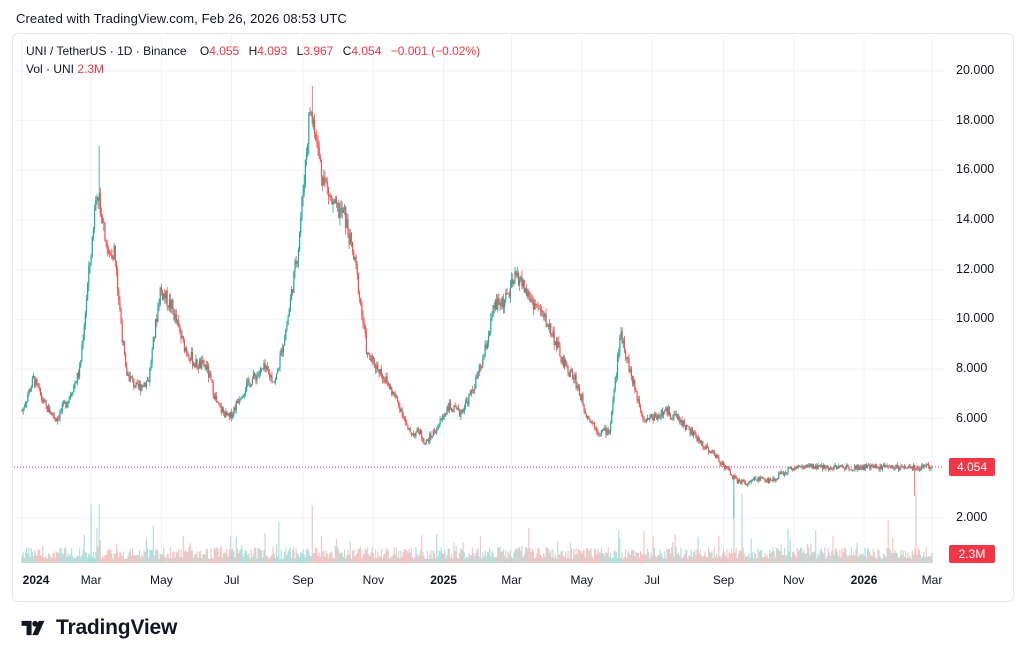 Image resolution: width=1024 pixels, height=655 pixels. I want to click on volume-label: Vol · UNI, so click(50, 69).